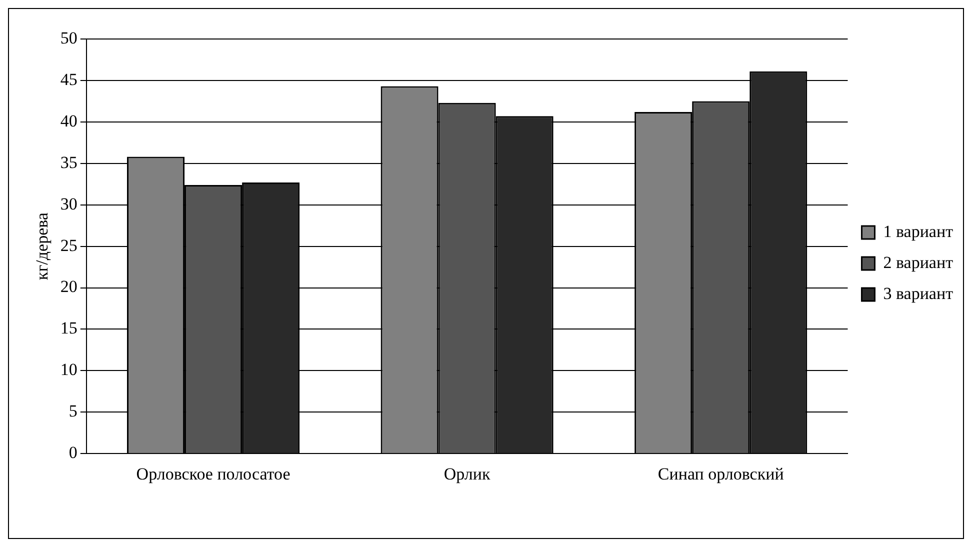 This screenshot has height=549, width=974. What do you see at coordinates (467, 474) in the screenshot?
I see `x-tick-label: Орлик` at bounding box center [467, 474].